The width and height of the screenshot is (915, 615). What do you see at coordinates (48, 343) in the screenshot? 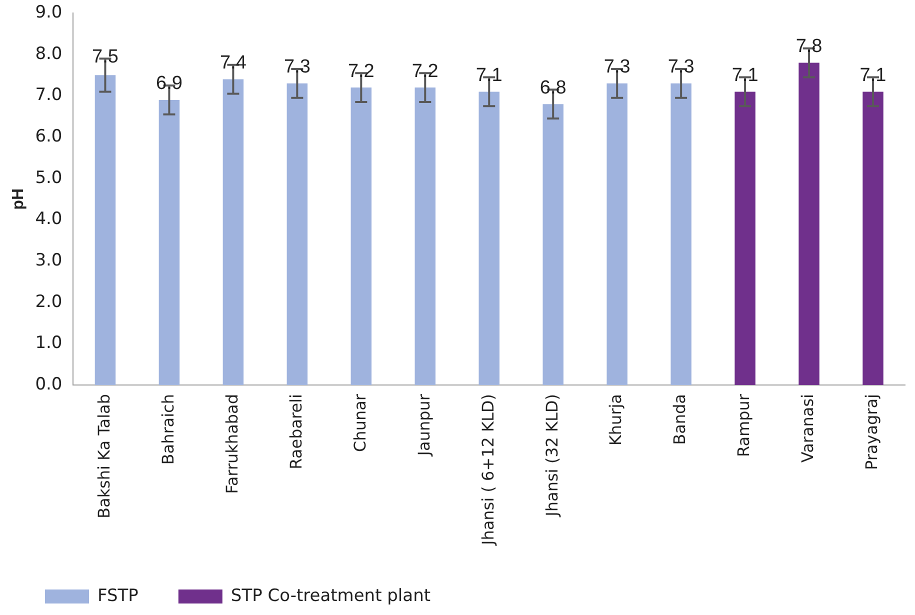
I see `y-tick-label: 1.0` at bounding box center [48, 343].